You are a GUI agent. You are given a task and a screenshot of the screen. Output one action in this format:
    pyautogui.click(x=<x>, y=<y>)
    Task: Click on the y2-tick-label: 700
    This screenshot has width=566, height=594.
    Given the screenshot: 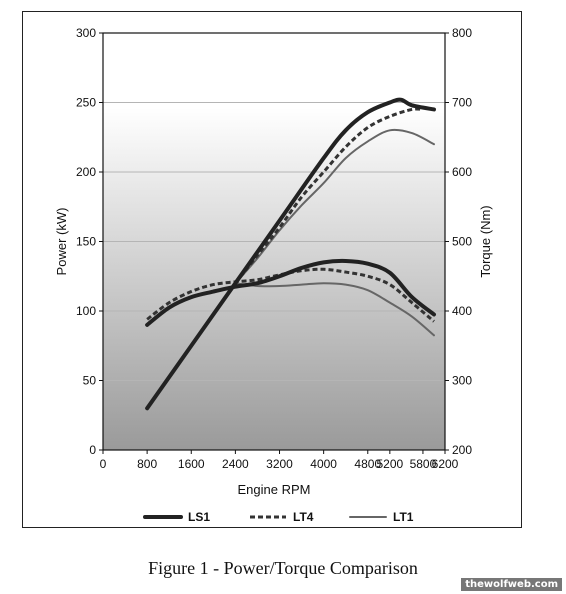 What is the action you would take?
    pyautogui.click(x=462, y=103)
    